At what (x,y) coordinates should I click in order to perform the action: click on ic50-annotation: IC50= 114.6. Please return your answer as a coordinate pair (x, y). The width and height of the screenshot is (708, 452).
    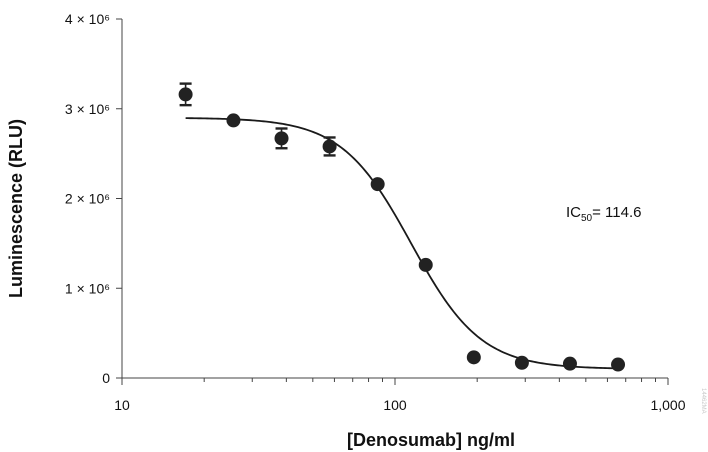
    Looking at the image, I should click on (603, 214).